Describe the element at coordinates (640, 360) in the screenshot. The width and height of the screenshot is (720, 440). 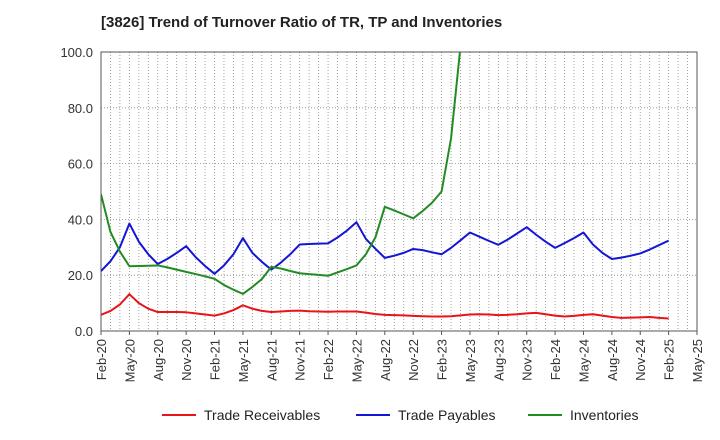
I see `x-tick-label: Nov-24` at that location.